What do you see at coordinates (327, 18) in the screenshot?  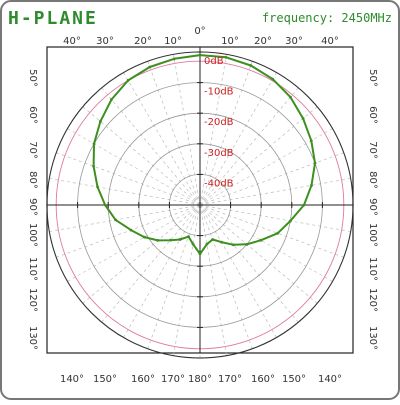 I see `frequency-label: frequency: 2450MHz` at bounding box center [327, 18].